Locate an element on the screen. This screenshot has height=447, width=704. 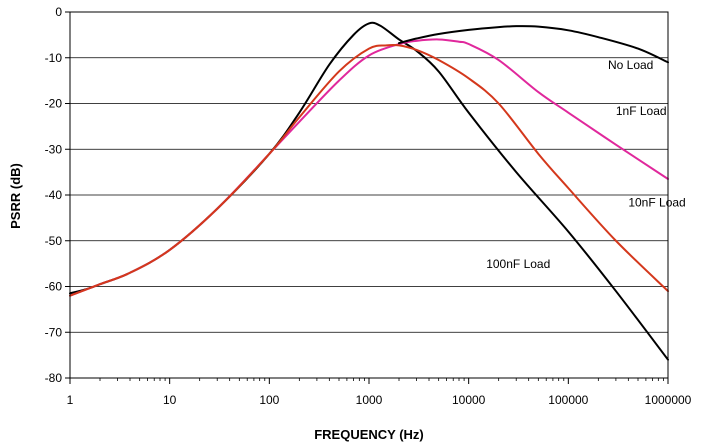
series-label: 10nF Load is located at coordinates (656, 202).